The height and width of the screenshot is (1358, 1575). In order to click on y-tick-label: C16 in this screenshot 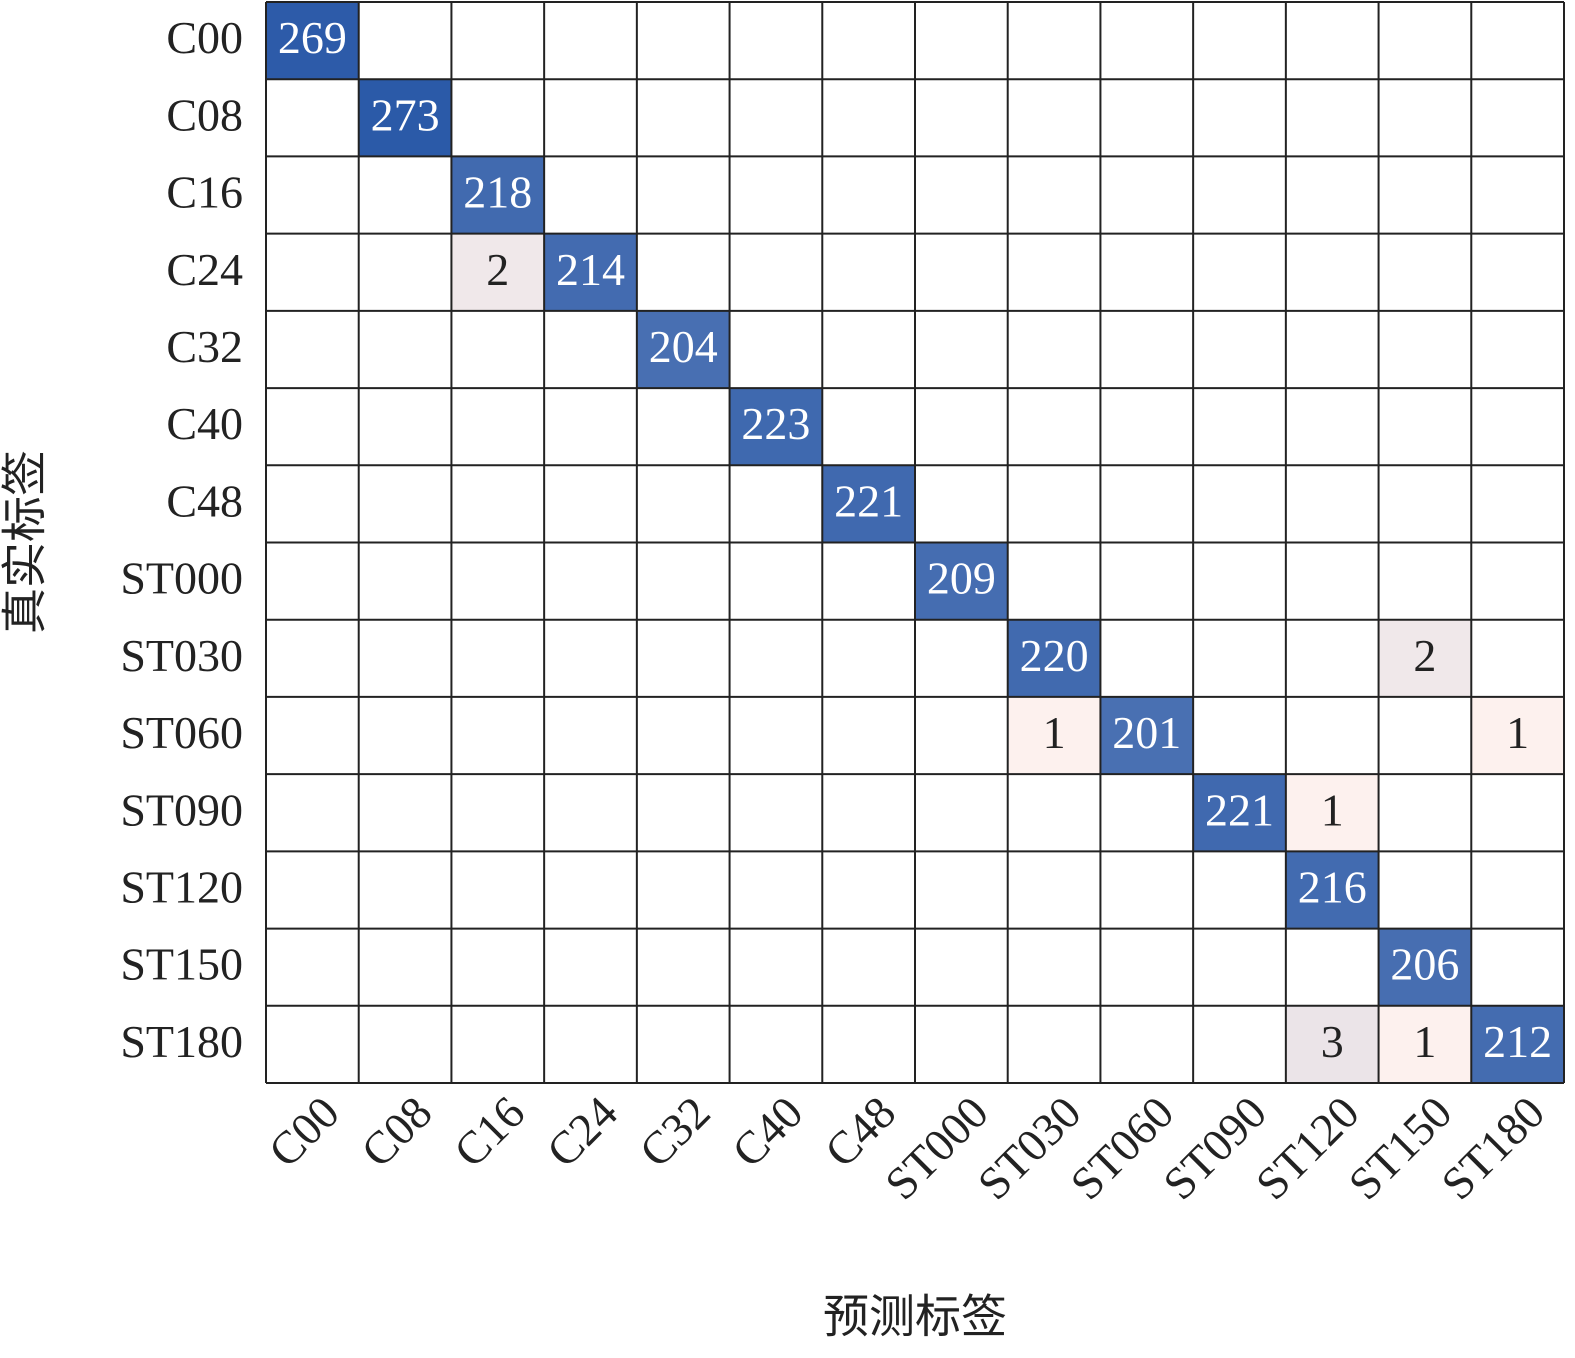, I will do `click(204, 192)`.